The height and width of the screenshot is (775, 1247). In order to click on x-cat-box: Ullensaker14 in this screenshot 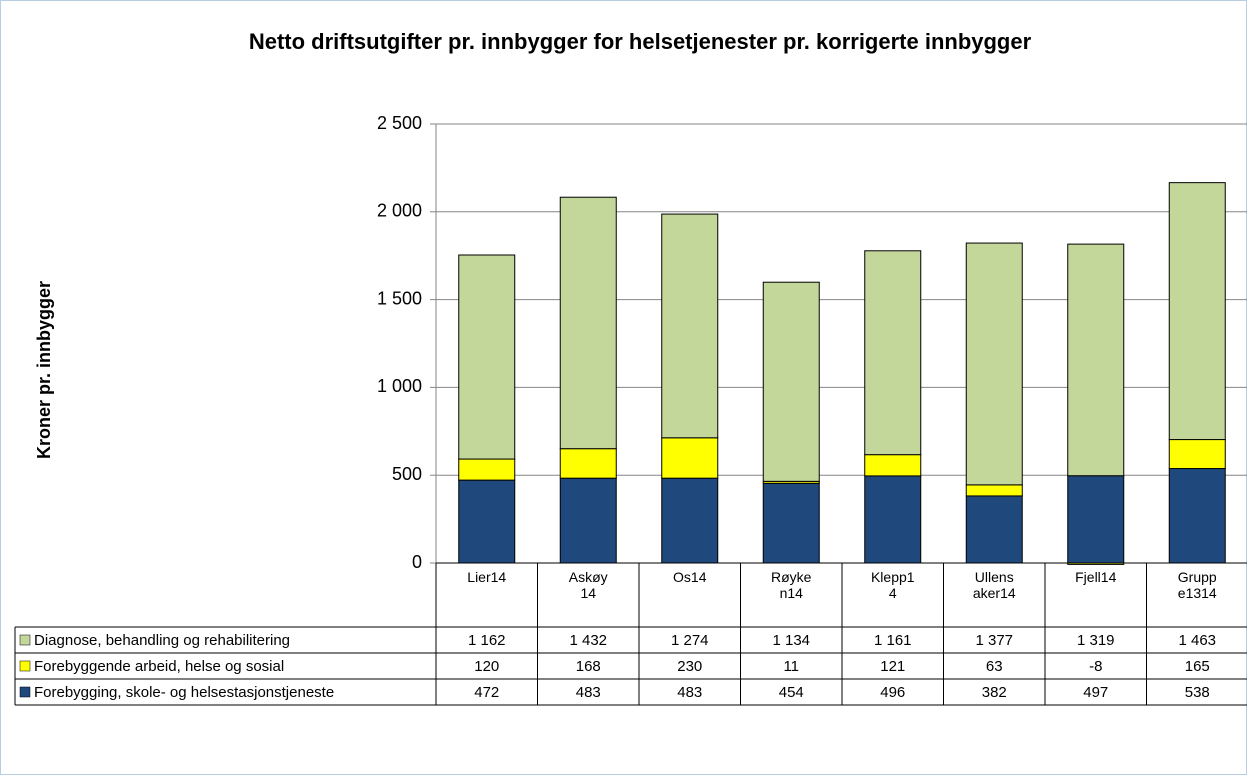, I will do `click(994, 585)`.